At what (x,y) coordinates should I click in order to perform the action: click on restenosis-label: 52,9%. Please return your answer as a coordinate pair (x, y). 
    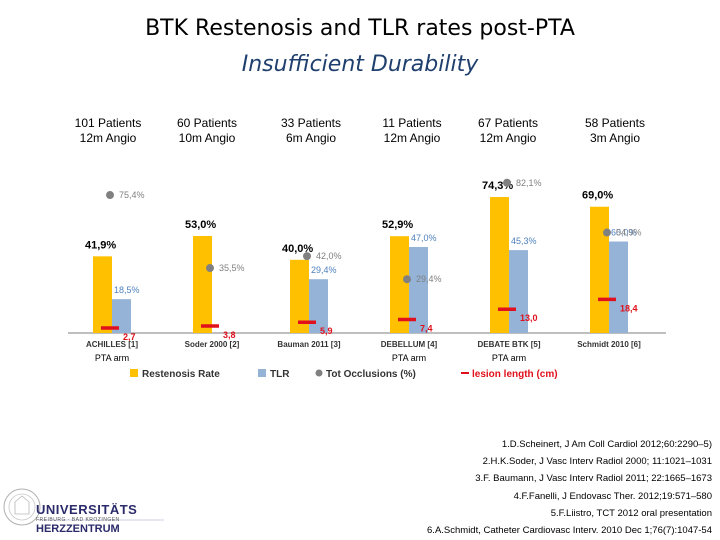
    Looking at the image, I should click on (397, 225).